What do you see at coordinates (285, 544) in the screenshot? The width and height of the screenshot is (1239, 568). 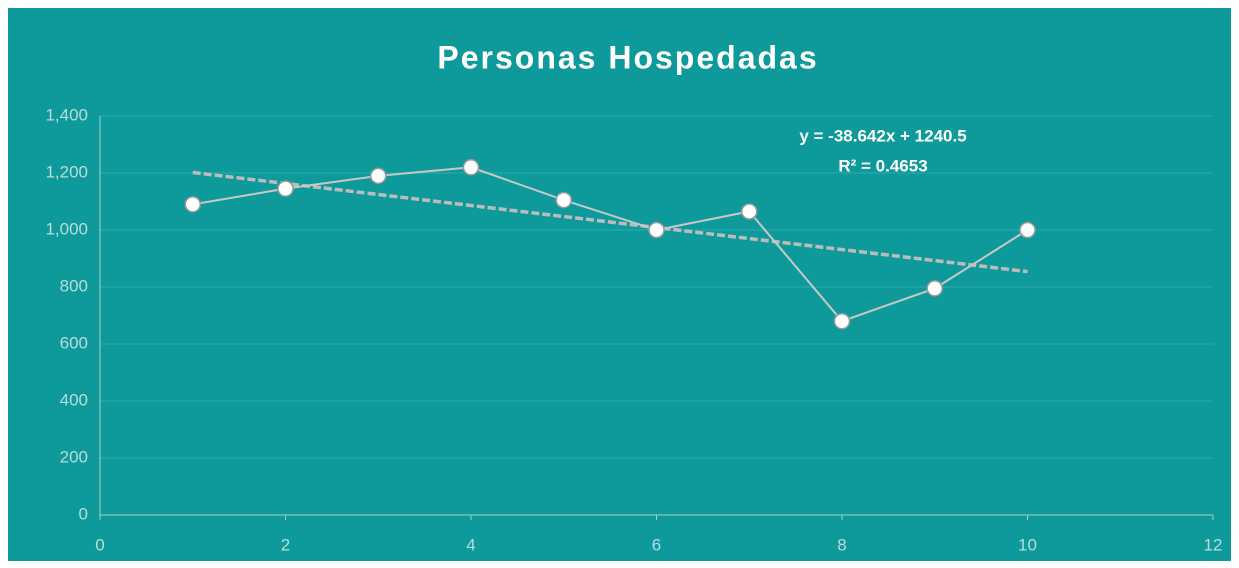 I see `x-tick-label: 2` at bounding box center [285, 544].